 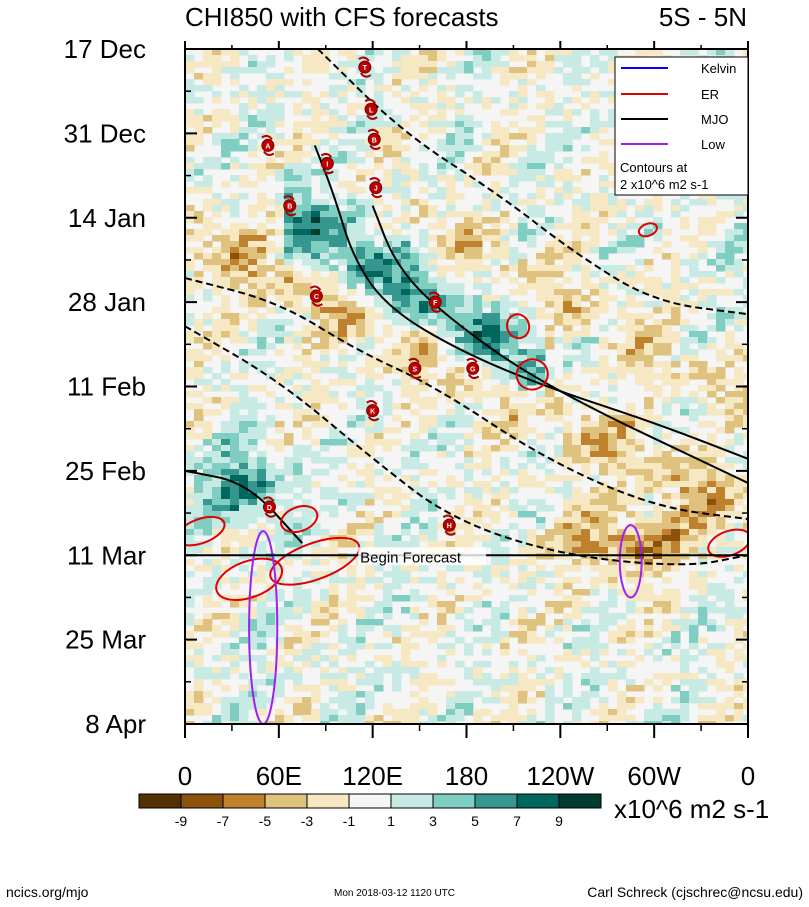 What do you see at coordinates (374, 140) in the screenshot?
I see `storm-label: B` at bounding box center [374, 140].